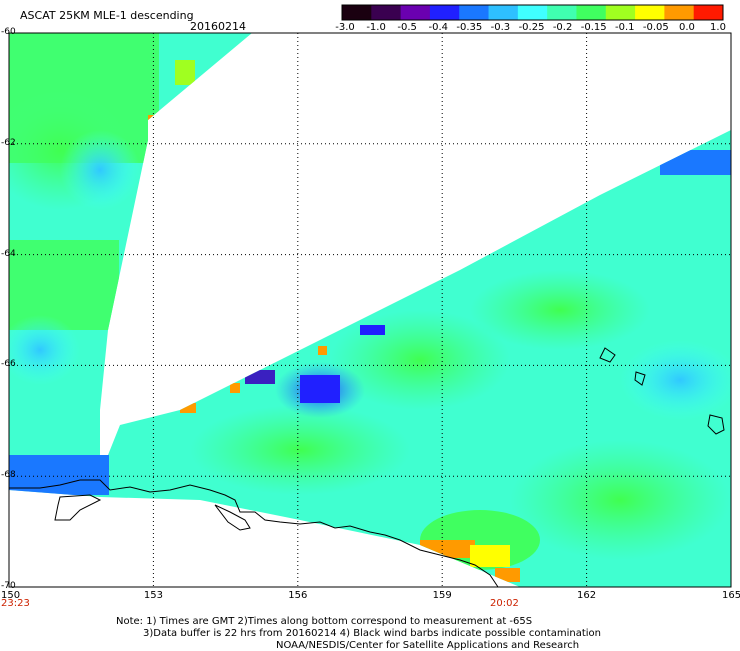 This screenshot has width=740, height=651. What do you see at coordinates (504, 603) in the screenshot?
I see `pass-time-right: 20:02` at bounding box center [504, 603].